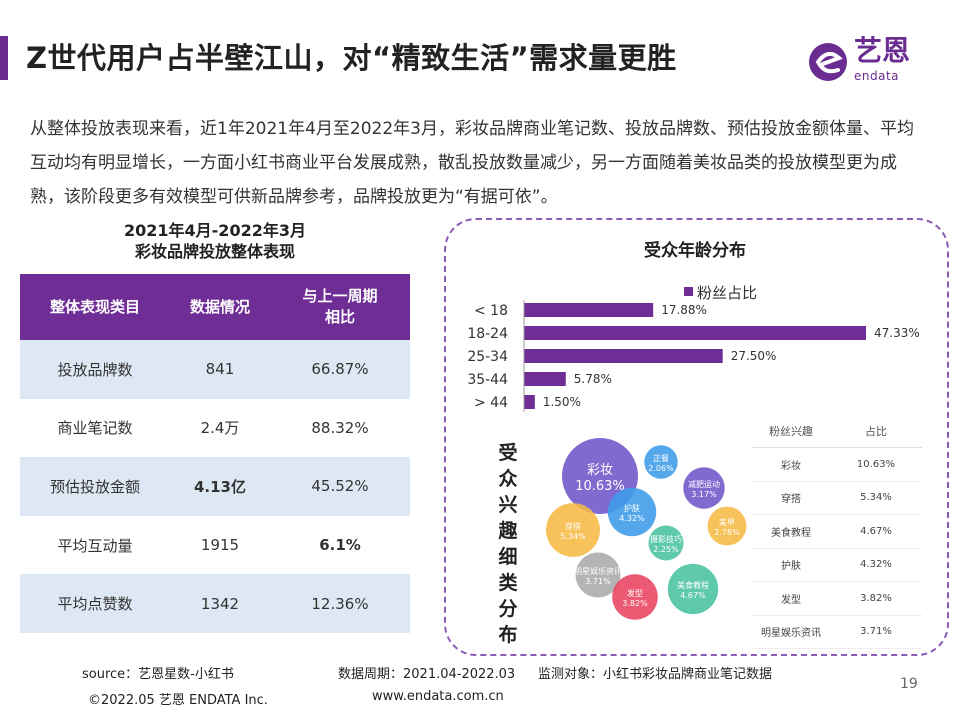 This screenshot has height=720, width=960. I want to click on interest-name: 发型, so click(791, 600).